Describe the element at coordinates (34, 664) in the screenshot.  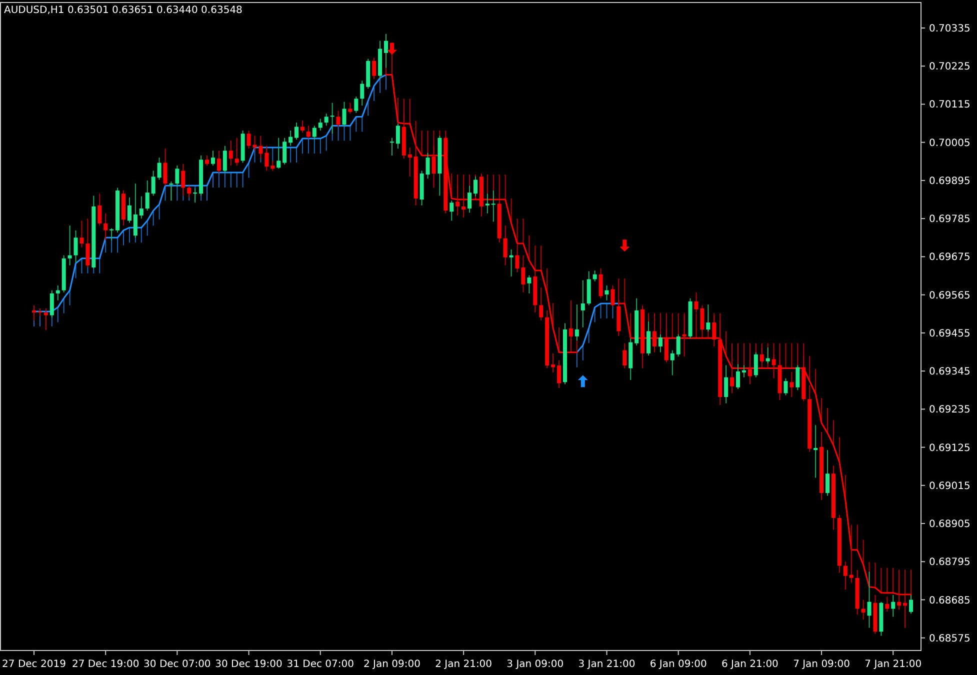
I see `x-tick-label: 27 Dec 2019` at that location.